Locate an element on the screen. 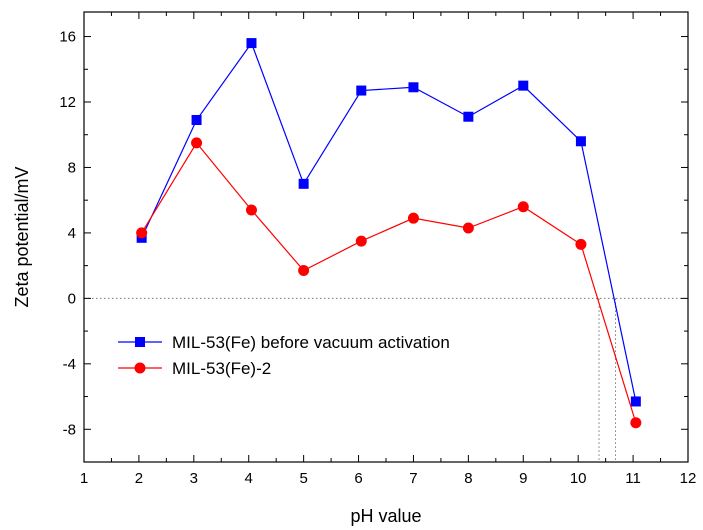 This screenshot has height=530, width=703. legend-entry-0: MIL-53(Fe) before vacuum activation is located at coordinates (284, 342).